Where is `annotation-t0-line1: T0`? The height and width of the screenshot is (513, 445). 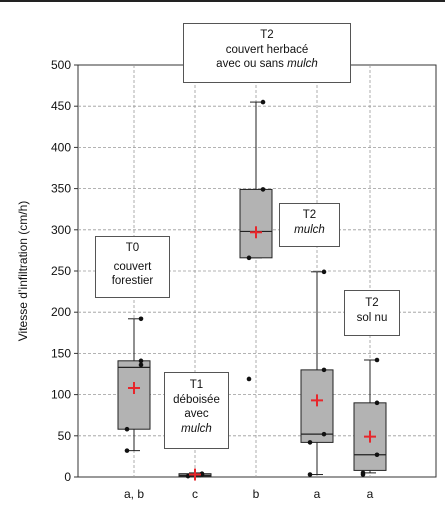 annotation-t0-line1: T0 is located at coordinates (132, 248).